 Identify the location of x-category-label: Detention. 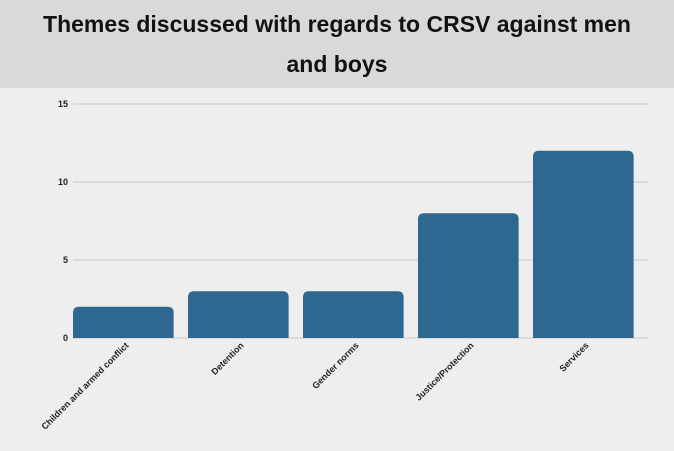
(227, 358).